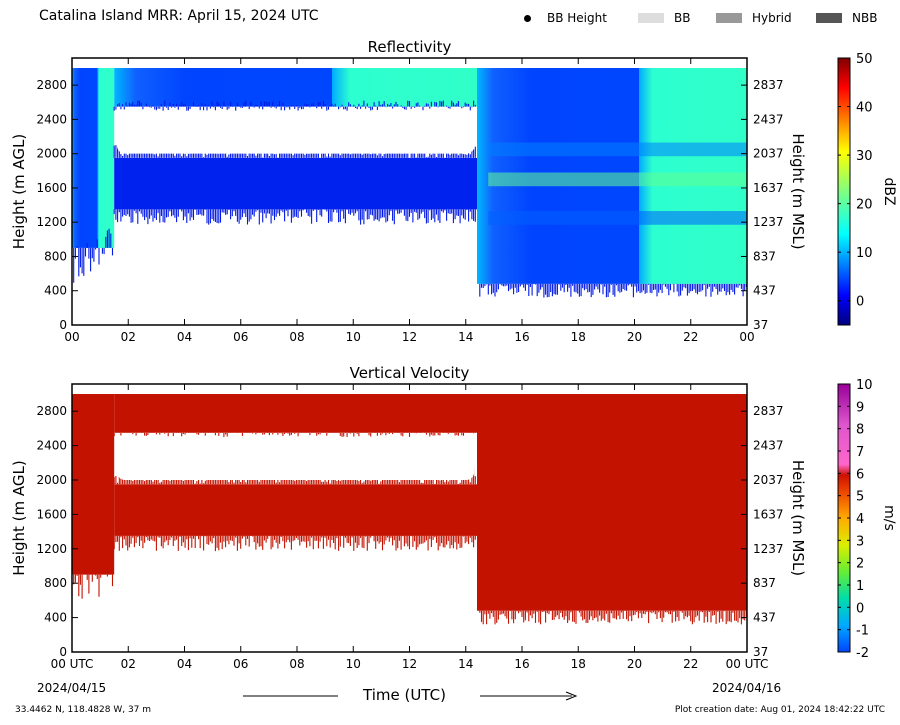 The width and height of the screenshot is (900, 725). What do you see at coordinates (664, 18) in the screenshot?
I see `legend-item-bb: BB` at bounding box center [664, 18].